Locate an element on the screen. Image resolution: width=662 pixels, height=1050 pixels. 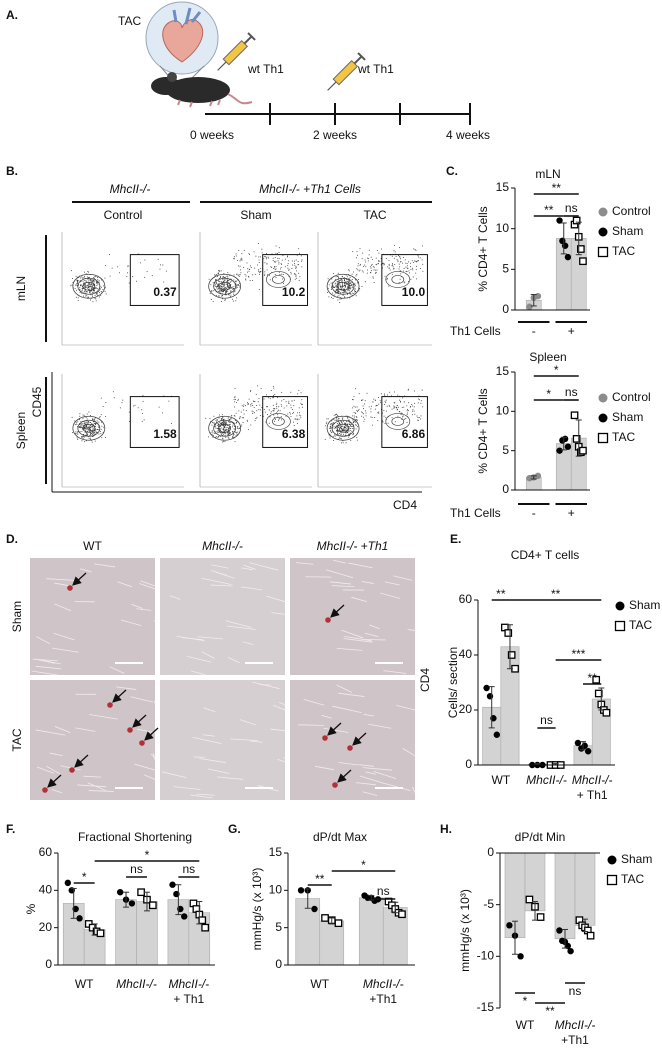
y-tick-label: 10 is located at coordinates (503, 228).